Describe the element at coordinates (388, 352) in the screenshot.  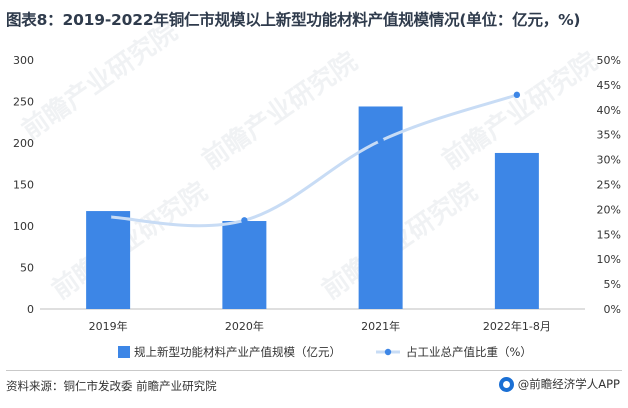
I see `legend-line-marker` at that location.